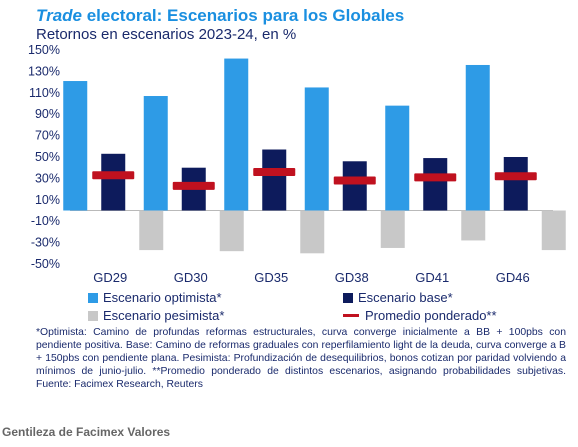 This screenshot has width=578, height=447. I want to click on title-emphasis: Trade, so click(59, 15).